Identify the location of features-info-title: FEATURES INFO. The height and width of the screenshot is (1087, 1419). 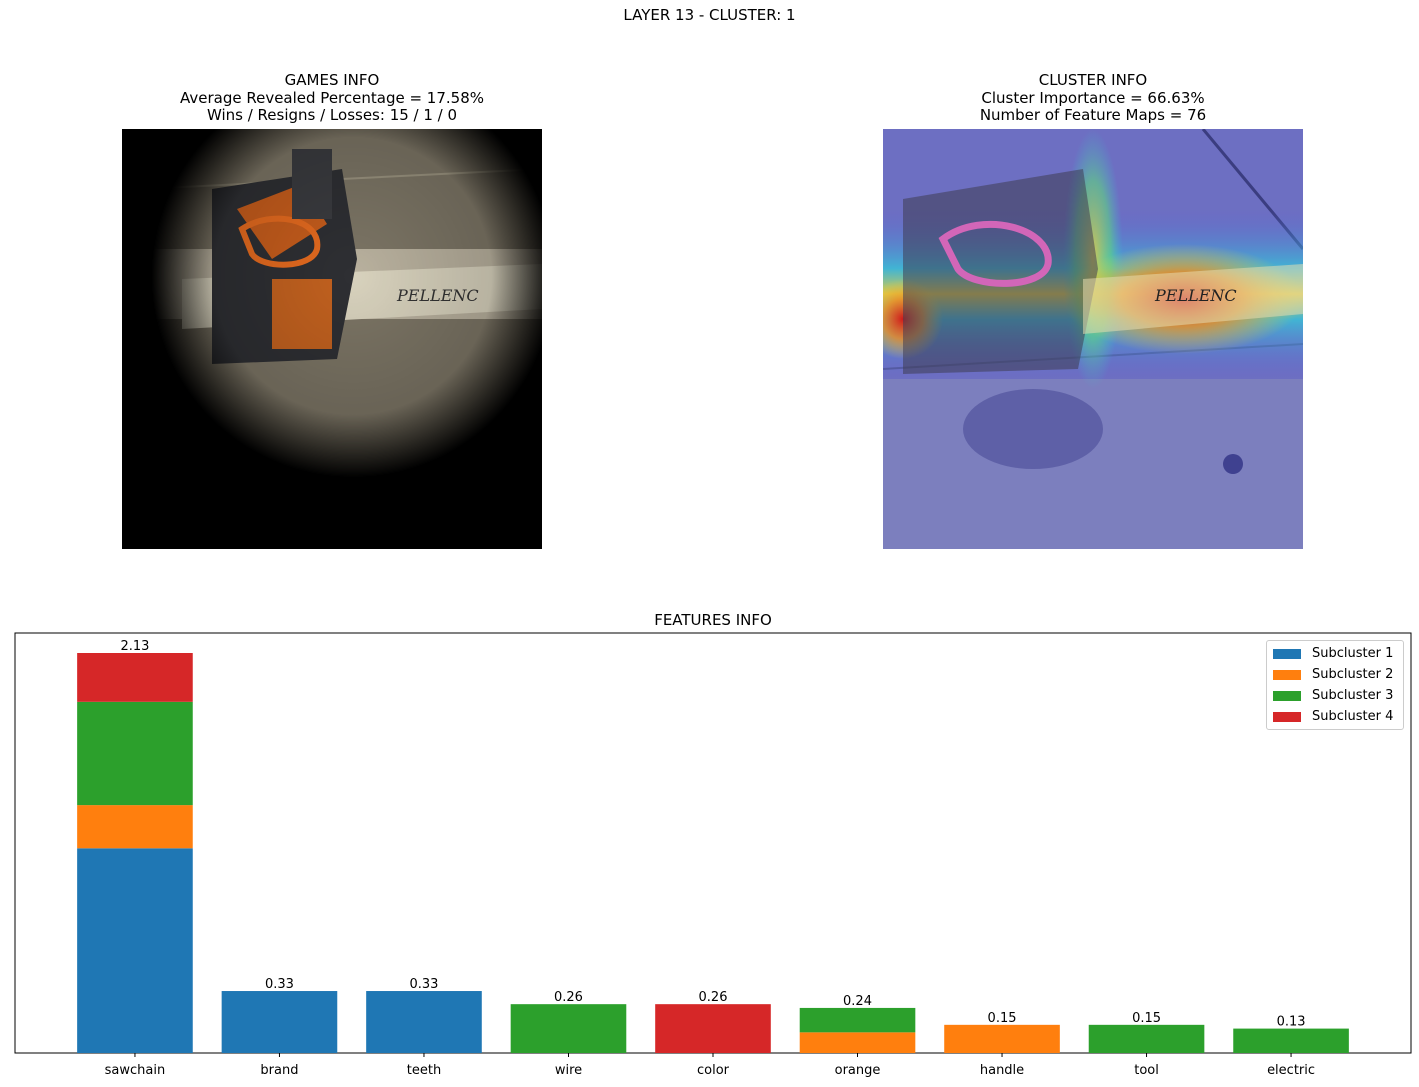
(713, 620).